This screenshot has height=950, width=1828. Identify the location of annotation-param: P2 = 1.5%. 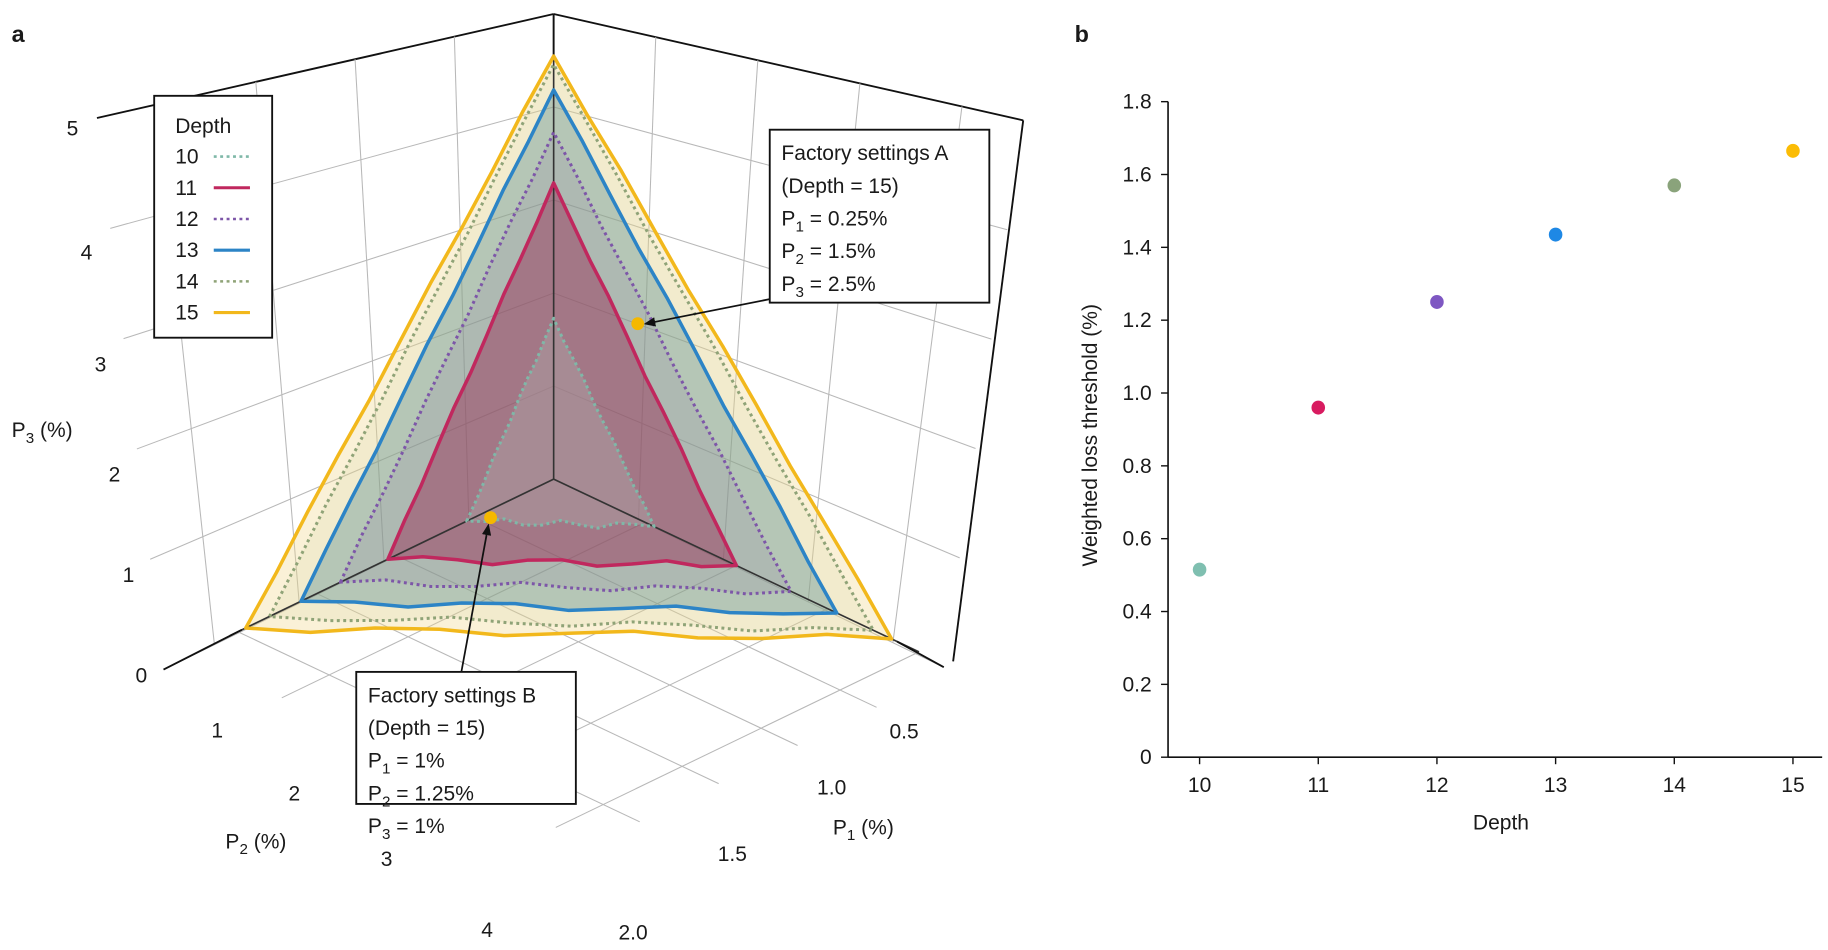
(828, 254).